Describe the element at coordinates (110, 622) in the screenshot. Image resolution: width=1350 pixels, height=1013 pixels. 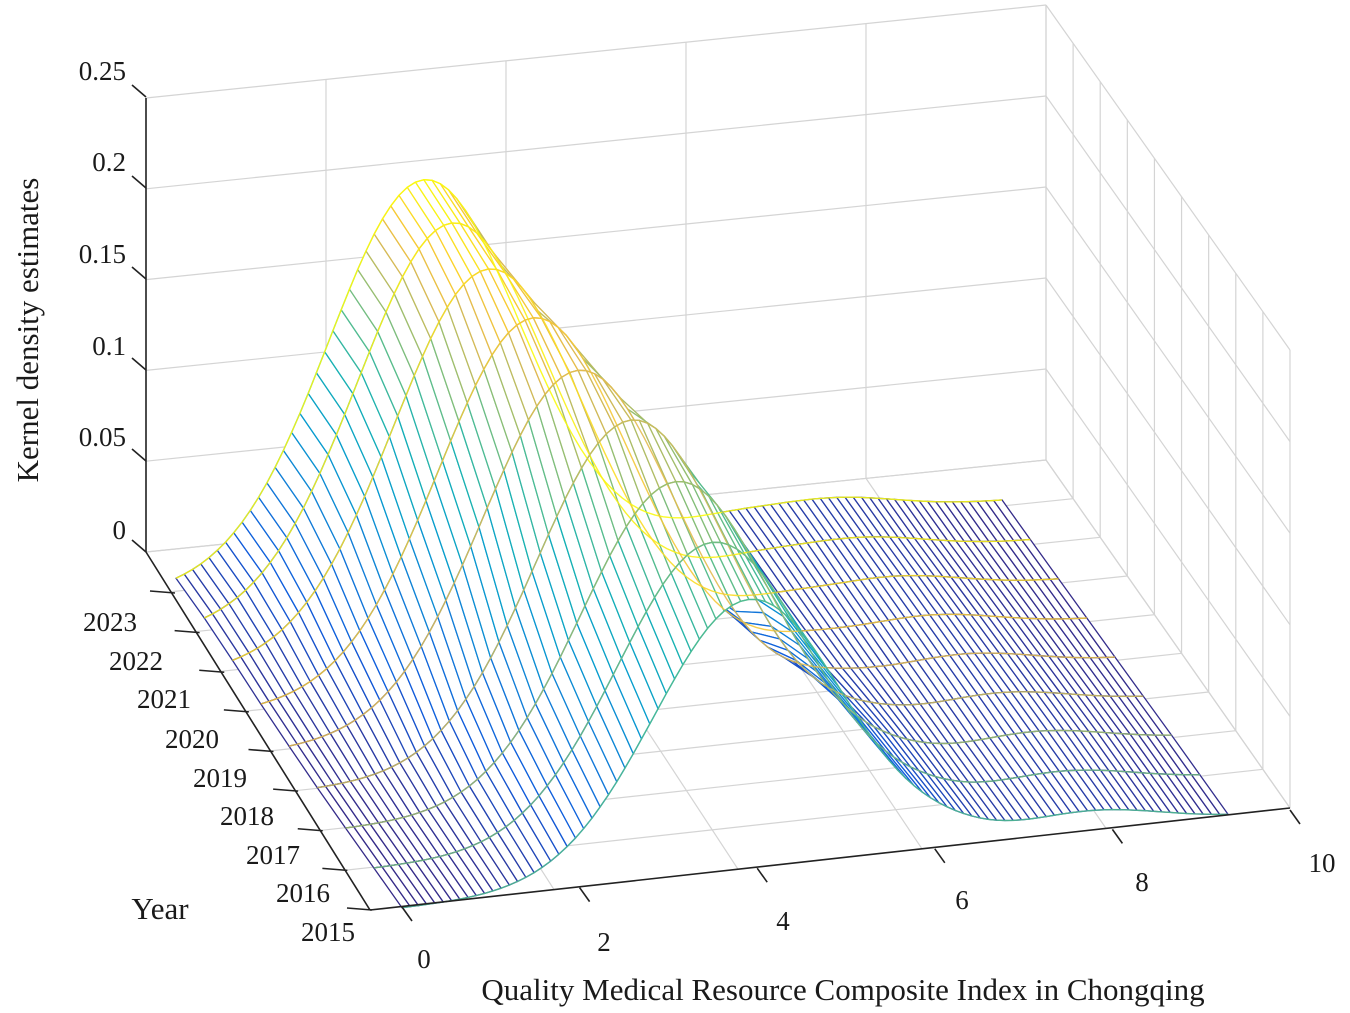
I see `year-tick-label-2023: 2023` at that location.